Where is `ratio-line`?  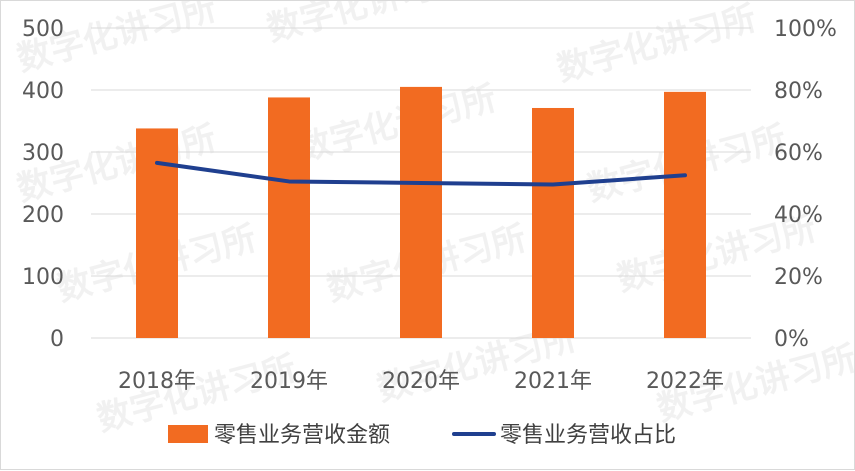 ratio-line is located at coordinates (421, 173).